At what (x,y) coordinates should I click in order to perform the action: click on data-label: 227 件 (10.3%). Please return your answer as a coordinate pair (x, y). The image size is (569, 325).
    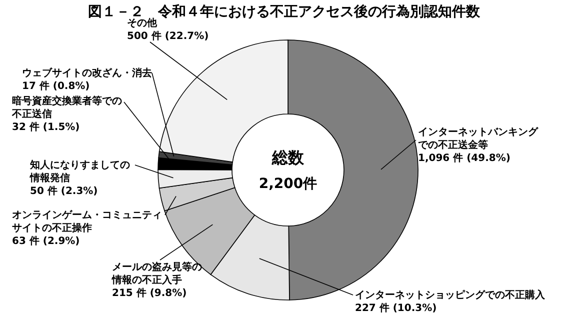
    Looking at the image, I should click on (396, 308).